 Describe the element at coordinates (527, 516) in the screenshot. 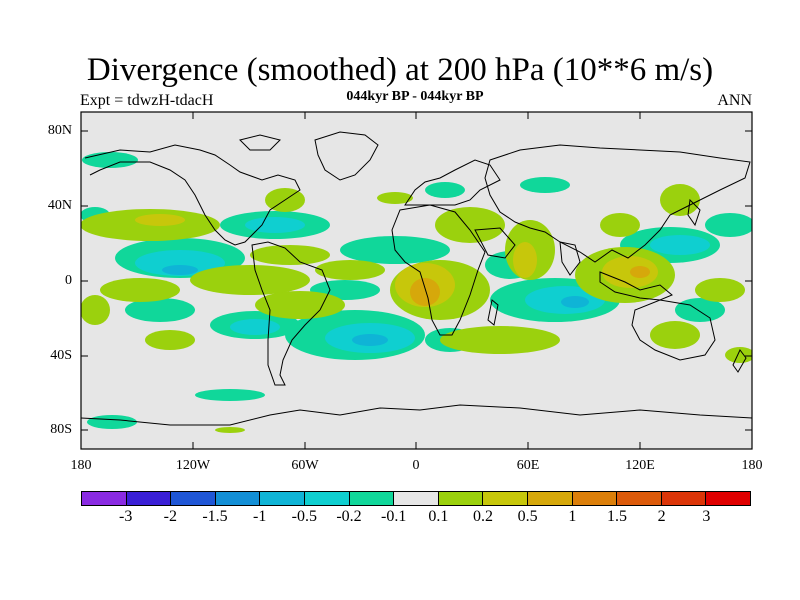

I see `colorbar-label: 0.5` at that location.